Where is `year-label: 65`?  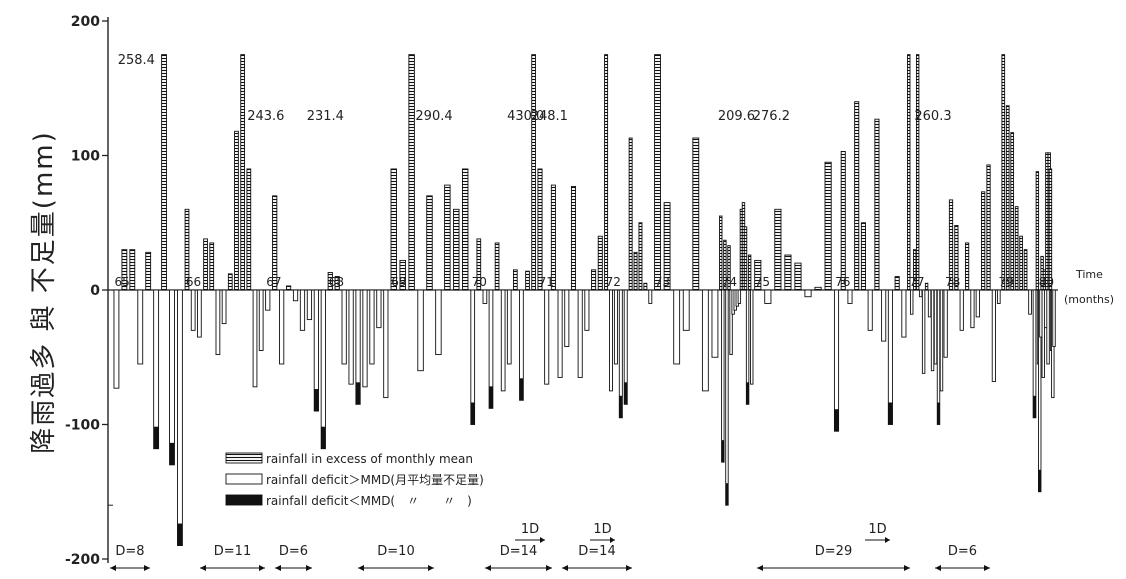 year-label: 65 is located at coordinates (121, 282).